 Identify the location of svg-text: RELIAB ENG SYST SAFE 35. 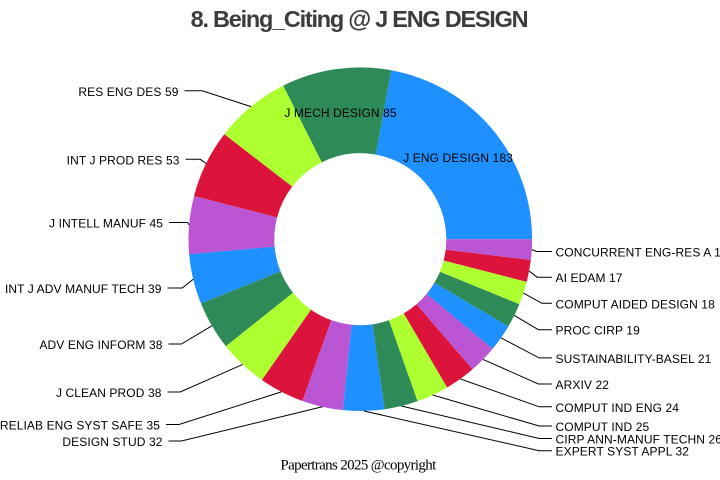
(80, 426).